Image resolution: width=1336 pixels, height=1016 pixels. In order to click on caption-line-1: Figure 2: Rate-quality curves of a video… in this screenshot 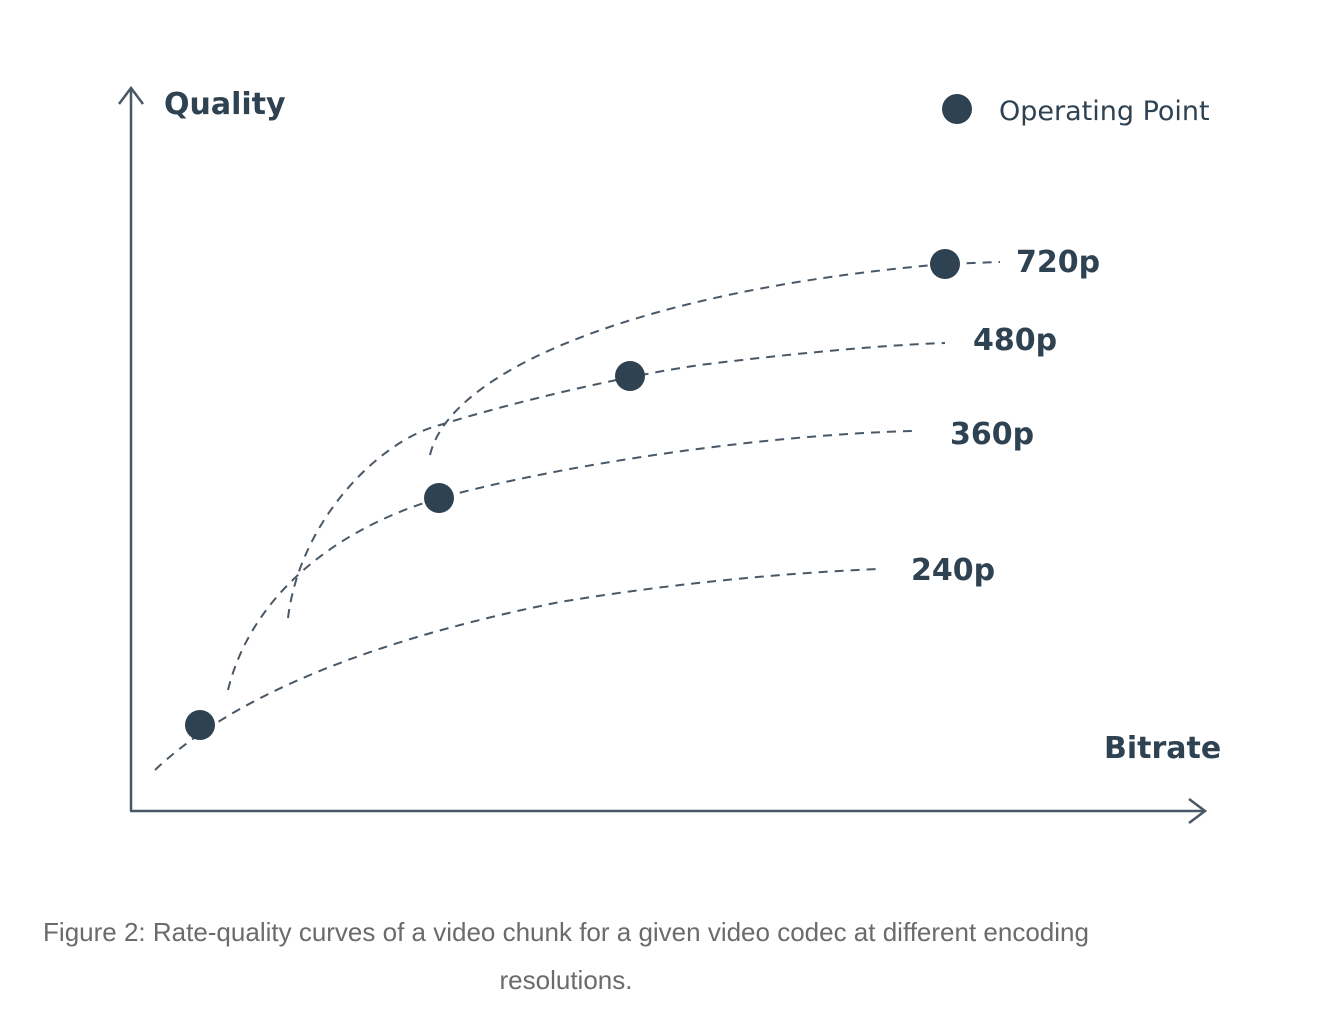, I will do `click(566, 932)`.